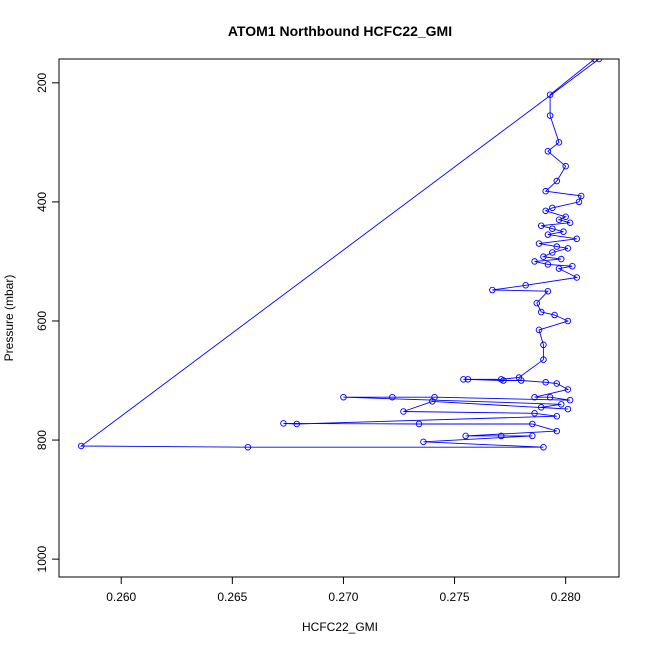 The image size is (650, 650). I want to click on x-axis: 0.260 0.265 0.270 0.275 0.280, so click(343, 590).